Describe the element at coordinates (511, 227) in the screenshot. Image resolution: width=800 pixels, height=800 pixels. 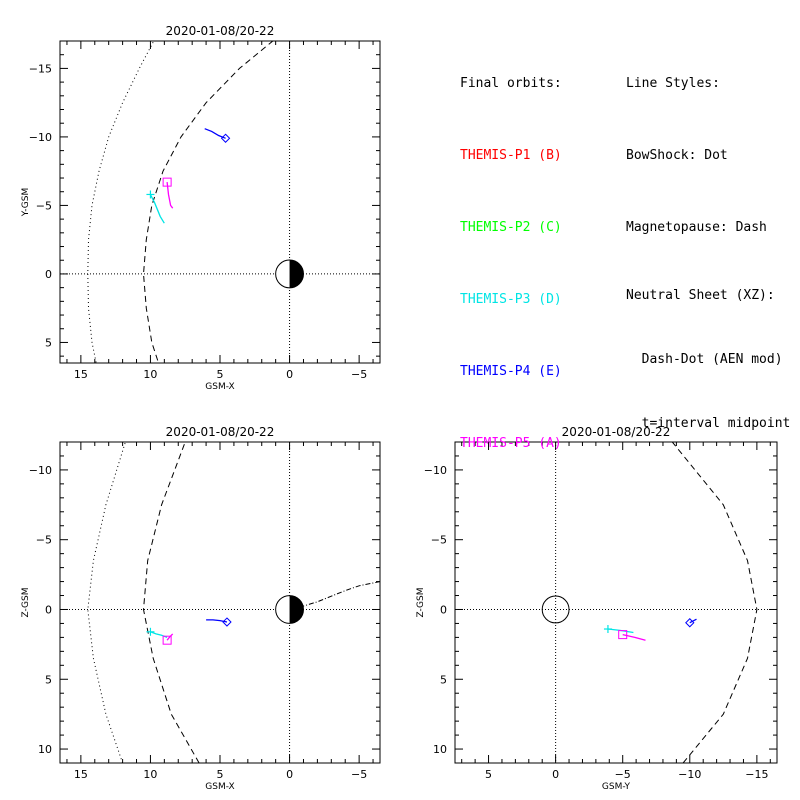
I see `legend-entry-p2: THEMIS-P2 (C)` at that location.